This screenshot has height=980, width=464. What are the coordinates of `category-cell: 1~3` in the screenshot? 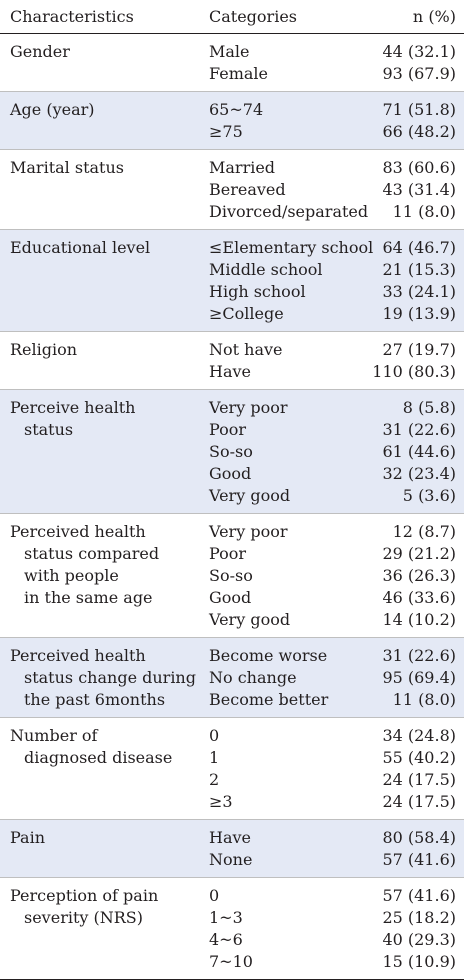 It's located at (226, 917).